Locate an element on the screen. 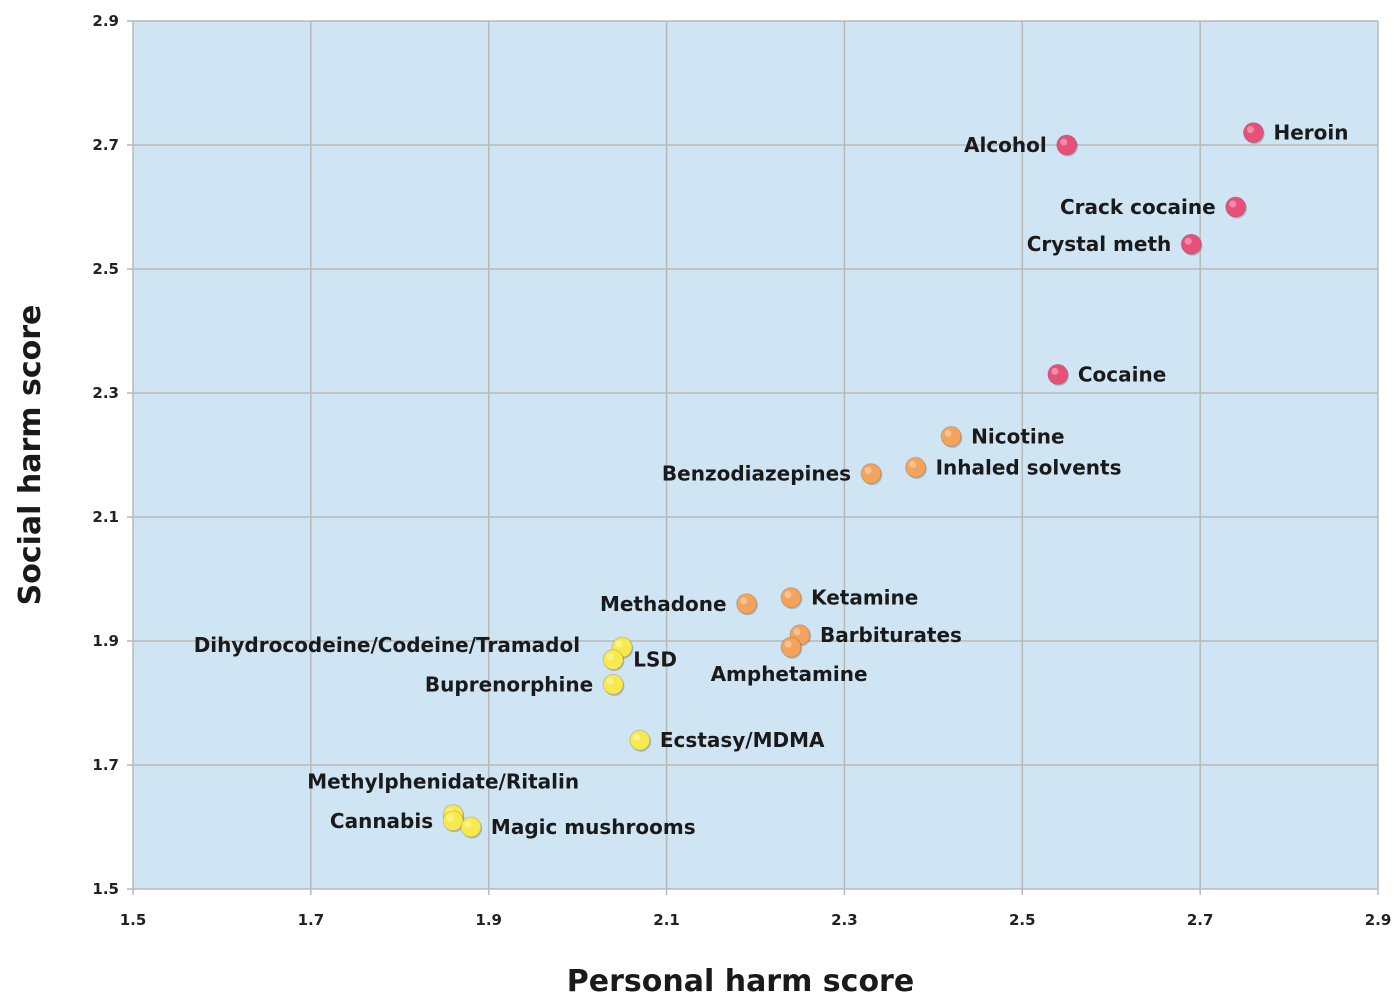 The image size is (1397, 995). point-label: Amphetamine is located at coordinates (789, 674).